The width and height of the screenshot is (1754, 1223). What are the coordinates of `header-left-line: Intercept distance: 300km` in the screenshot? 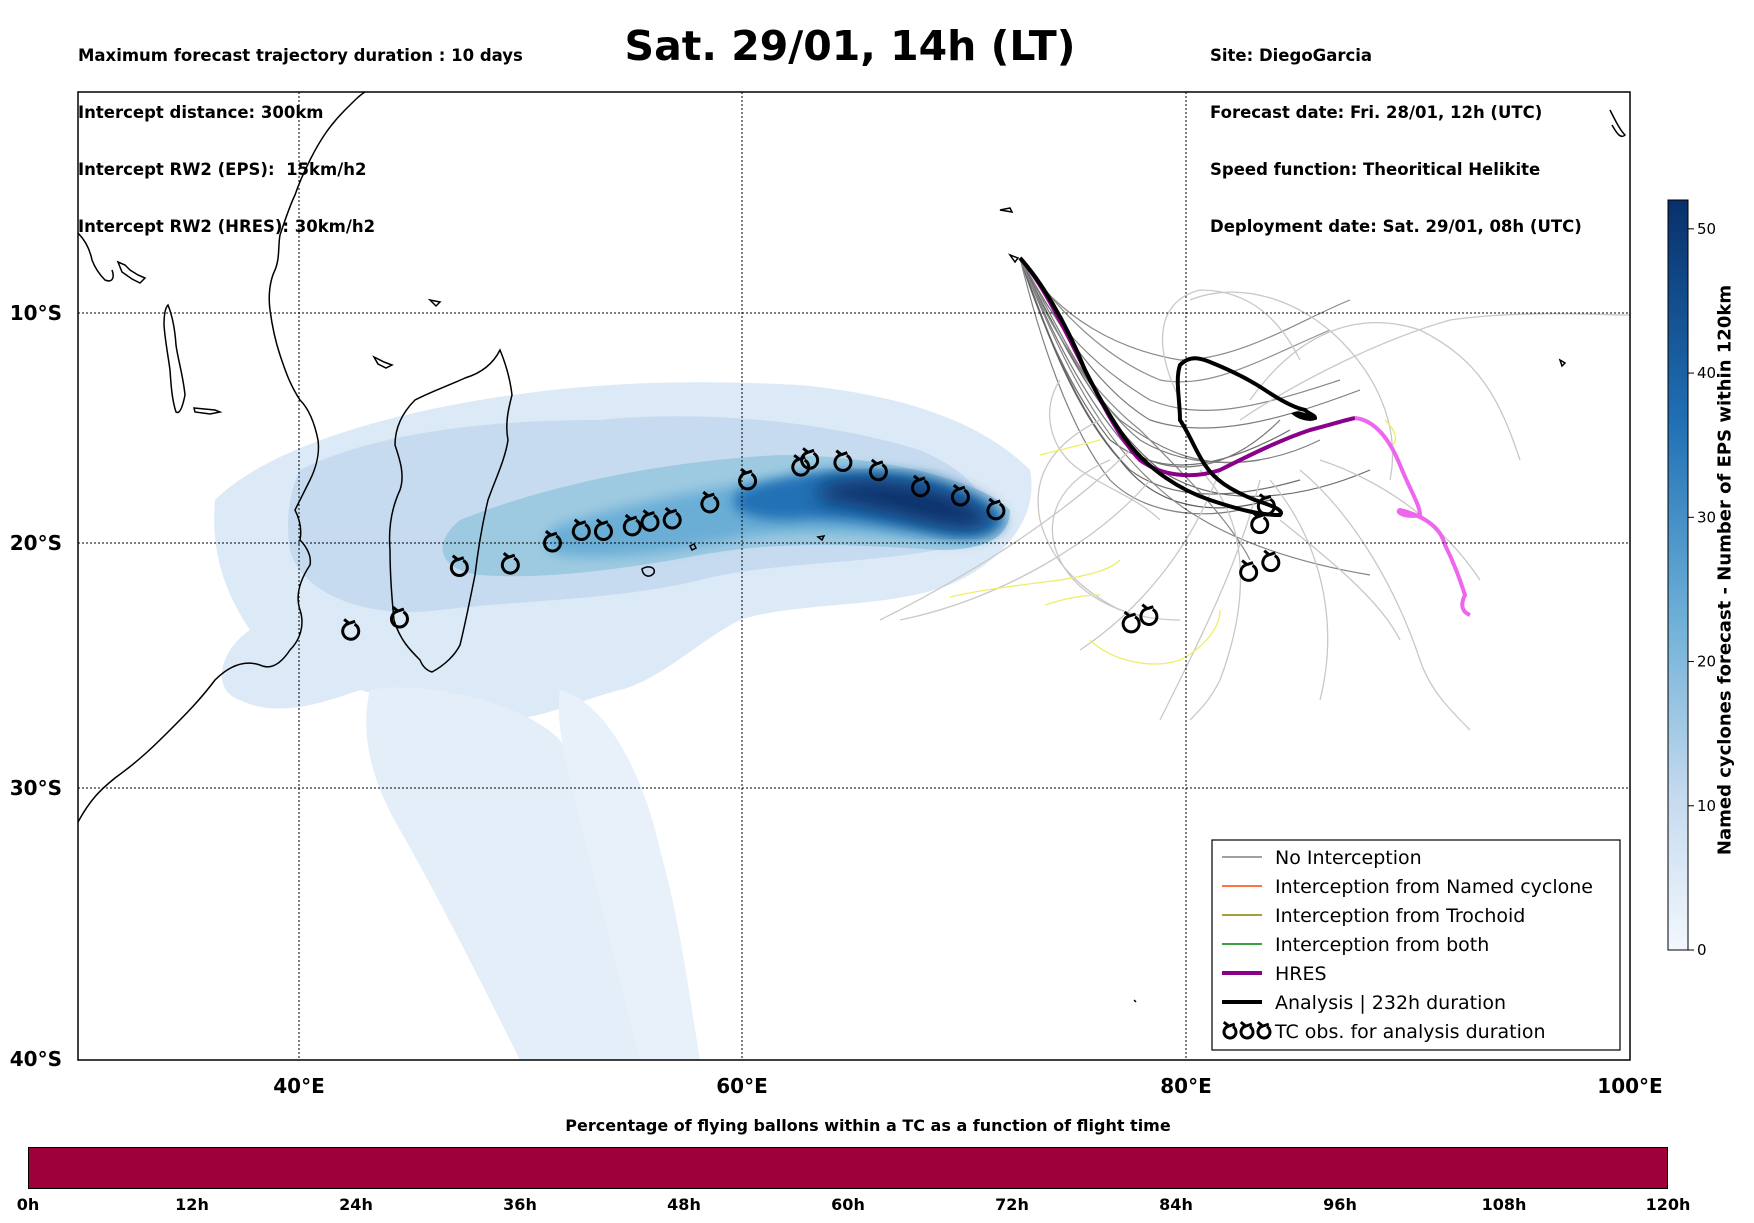 It's located at (201, 112).